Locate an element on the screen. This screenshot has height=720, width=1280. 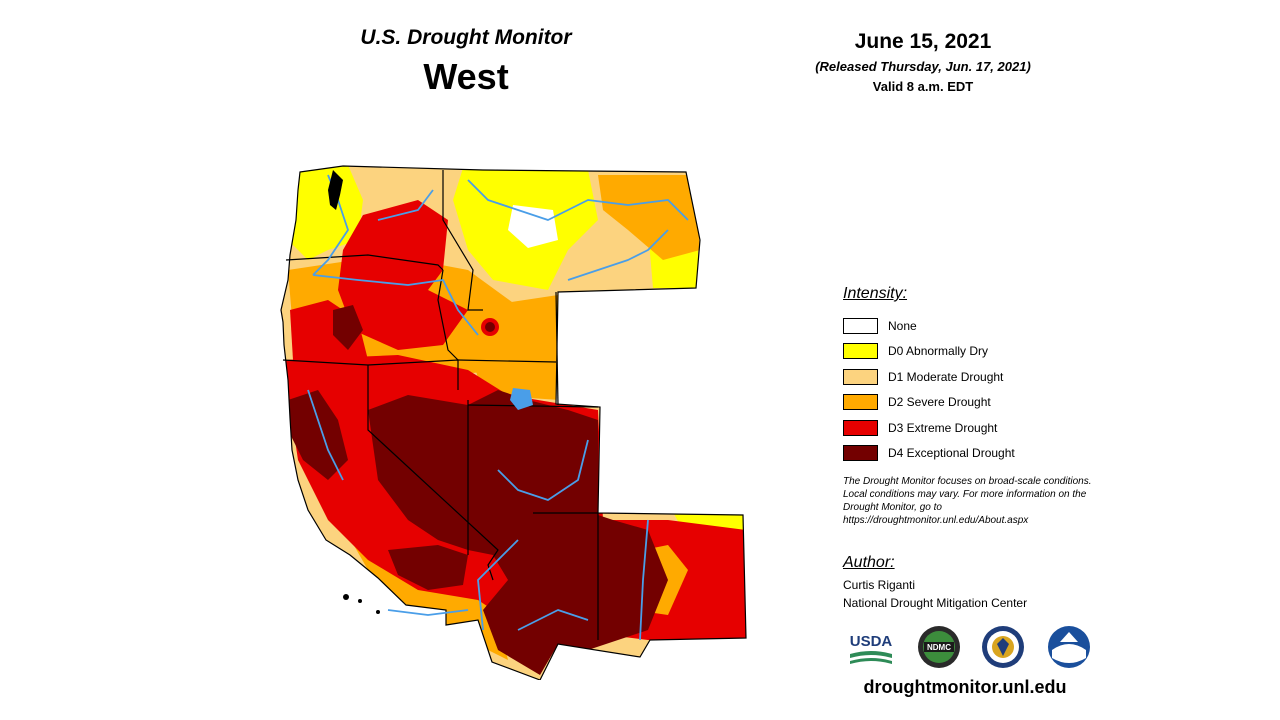
legend-label: D1 Moderate Drought is located at coordinates (946, 376).